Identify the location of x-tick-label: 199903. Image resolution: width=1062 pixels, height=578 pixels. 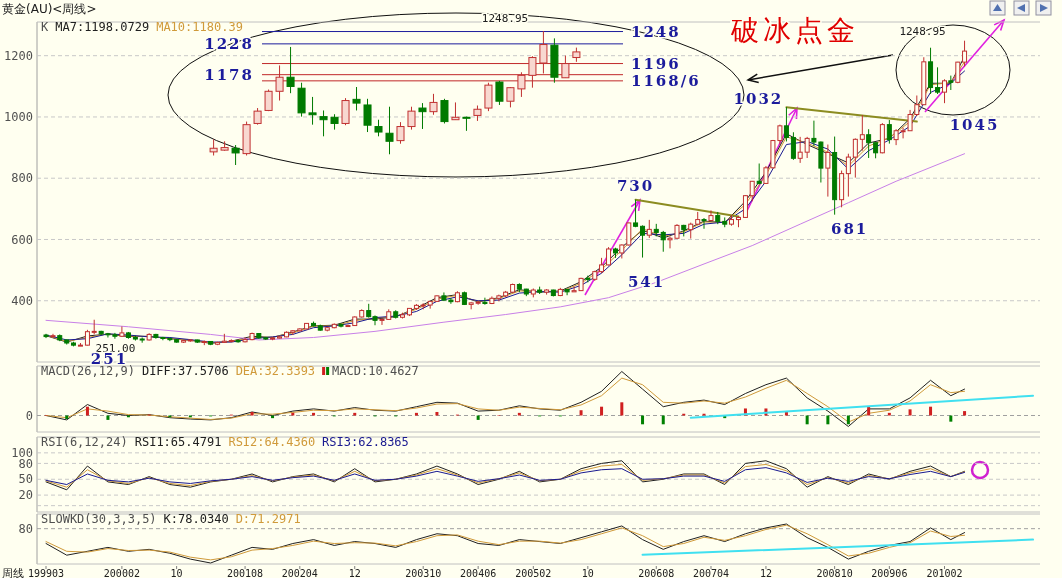
(46, 573).